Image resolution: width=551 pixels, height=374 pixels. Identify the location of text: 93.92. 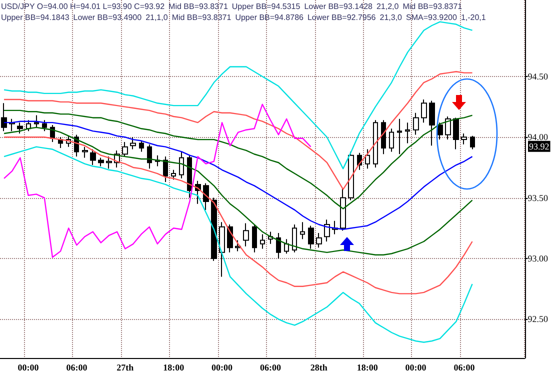
(539, 146).